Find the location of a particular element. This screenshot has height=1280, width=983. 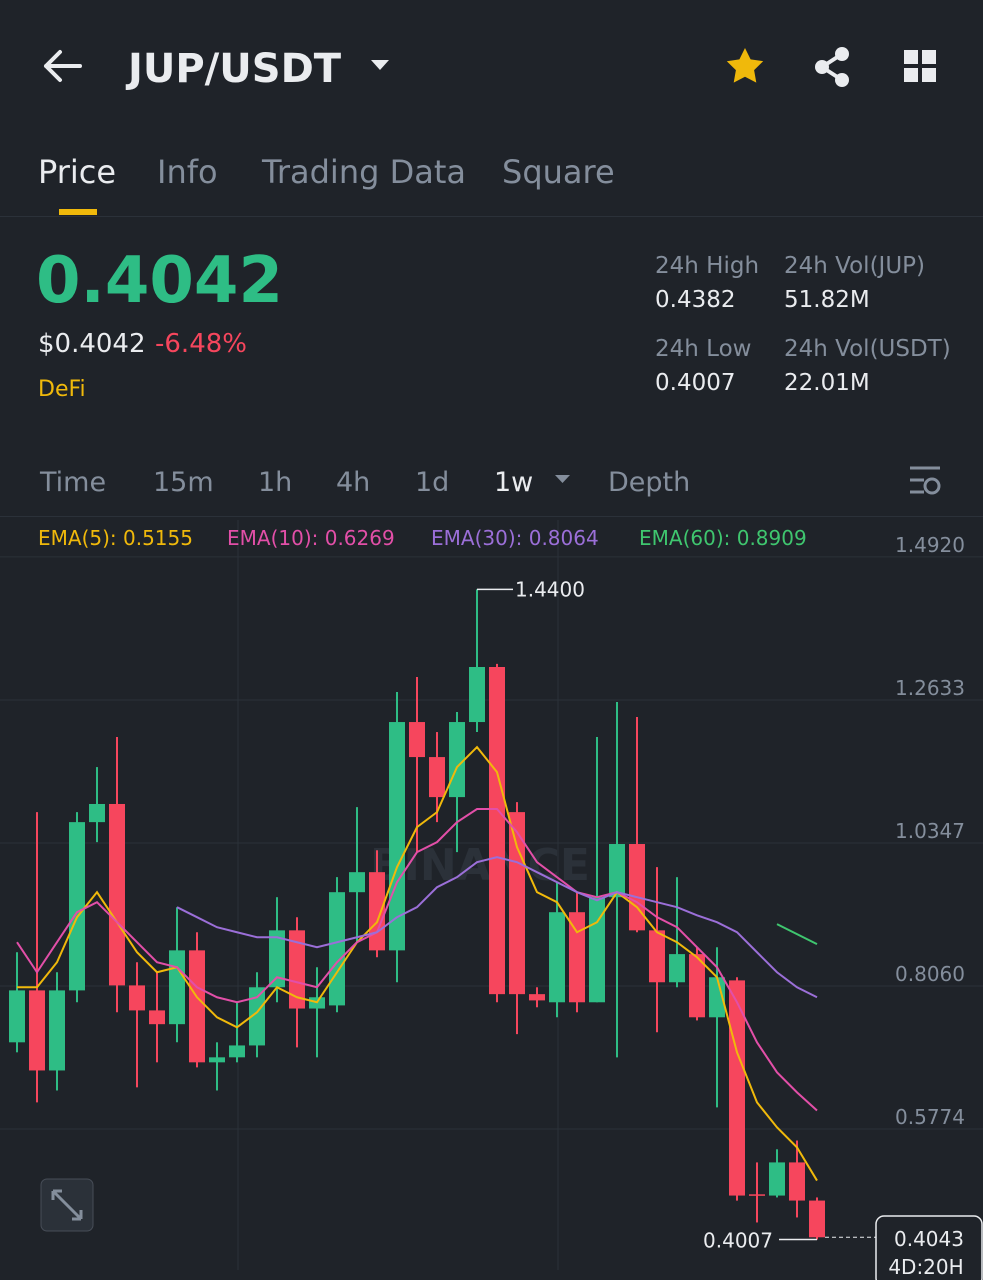

grid-menu is located at coordinates (920, 66).